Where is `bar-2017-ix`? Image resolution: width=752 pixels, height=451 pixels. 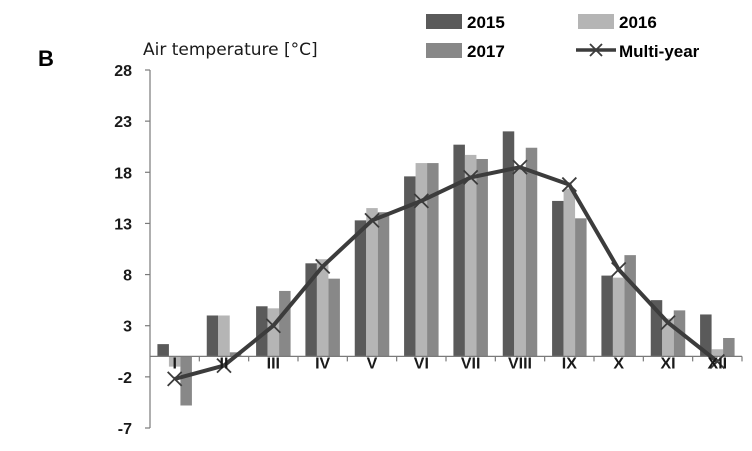
bar-2017-ix is located at coordinates (581, 287).